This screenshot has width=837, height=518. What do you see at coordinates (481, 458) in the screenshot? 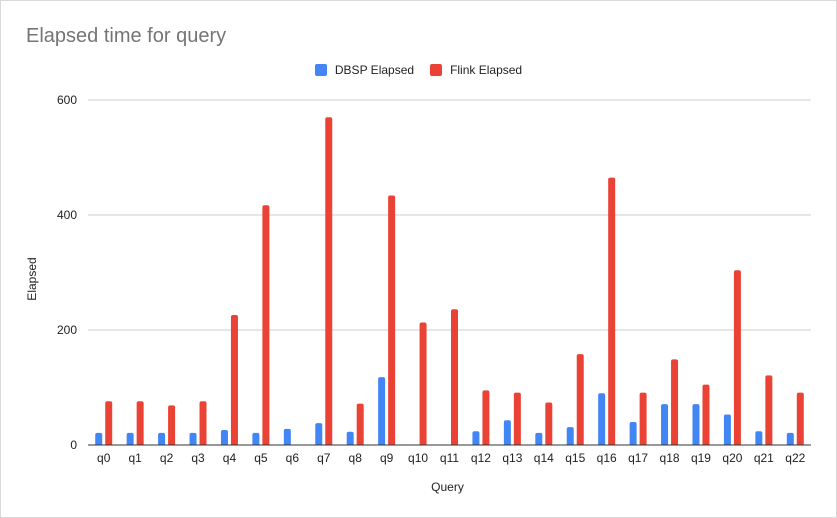
I see `x-tick-label-q12: q12` at bounding box center [481, 458].